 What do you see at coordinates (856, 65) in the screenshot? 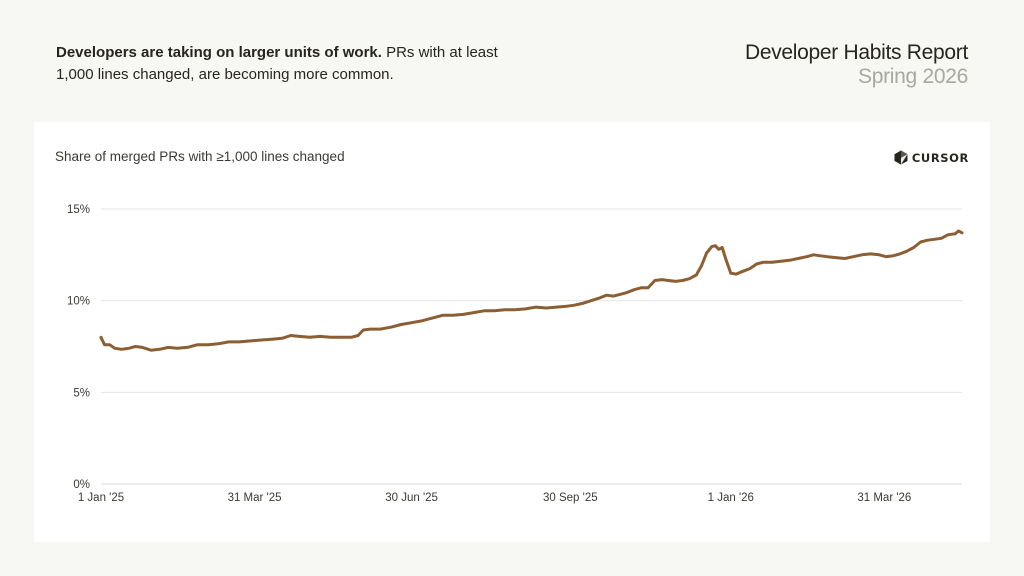
I see `report-heading: Developer Habits Report Spring 2026` at bounding box center [856, 65].